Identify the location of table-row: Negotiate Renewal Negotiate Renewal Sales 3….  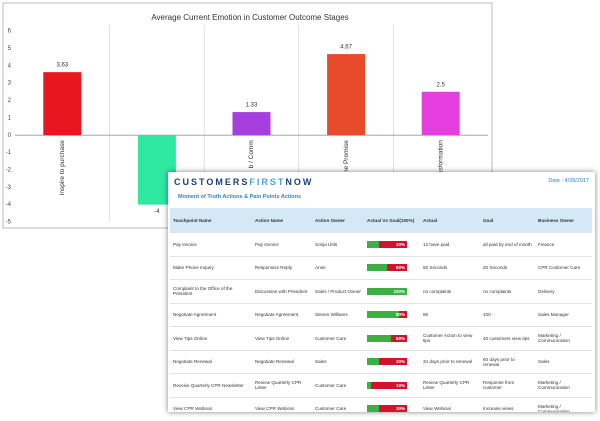
(381, 361).